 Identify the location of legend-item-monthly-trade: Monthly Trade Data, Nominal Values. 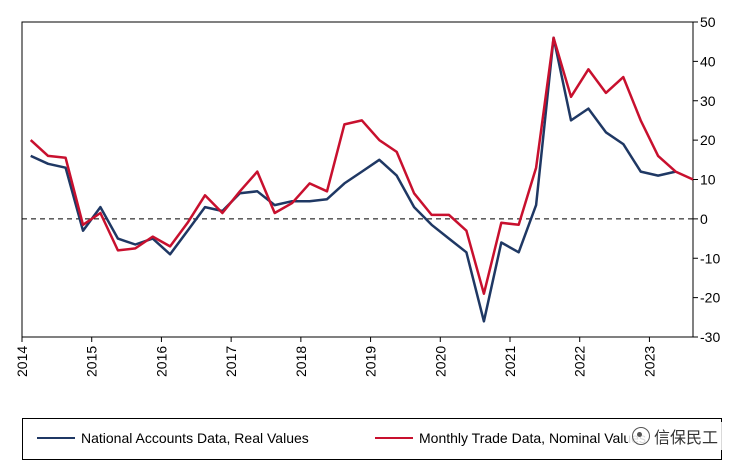
(510, 438).